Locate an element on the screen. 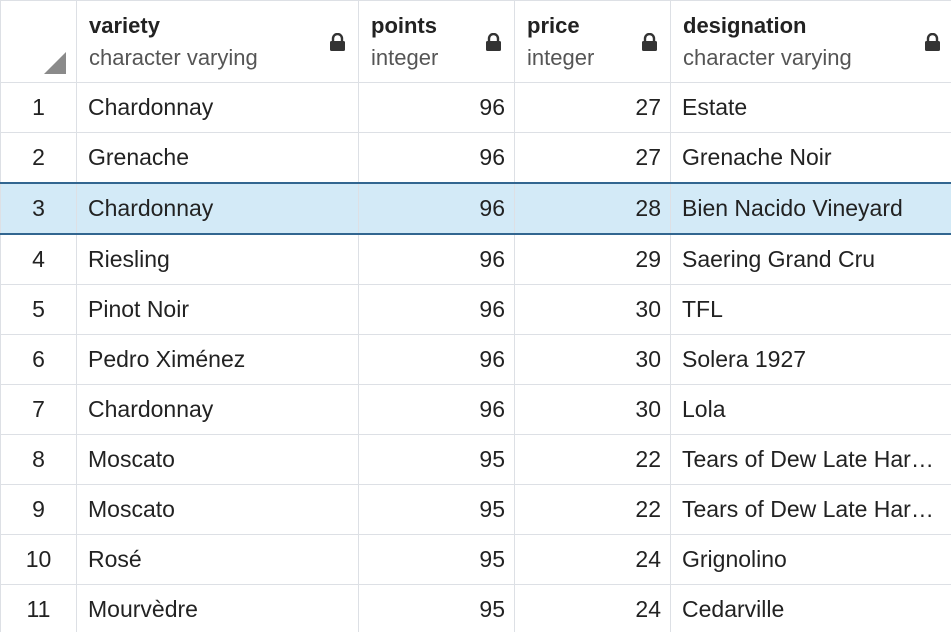 The width and height of the screenshot is (951, 632). table-row: 1 Chardonnay 96 27 Estate is located at coordinates (475, 107).